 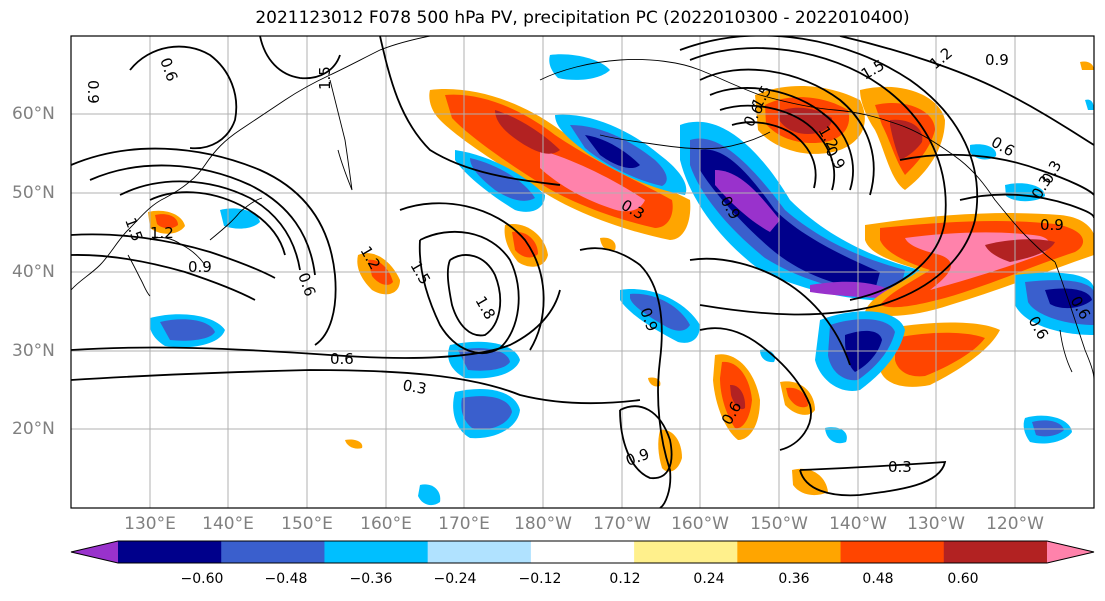 What do you see at coordinates (202, 579) in the screenshot?
I see `colorbar-tick: −0.60` at bounding box center [202, 579].